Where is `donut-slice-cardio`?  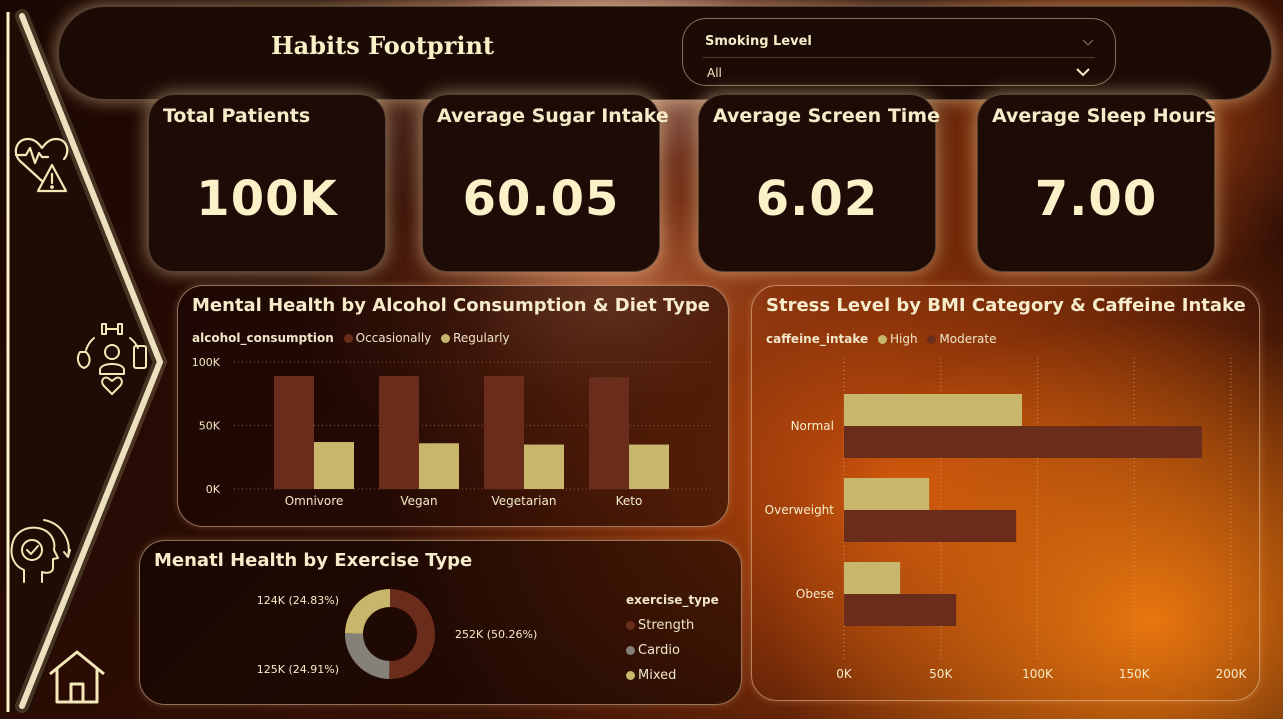
donut-slice-cardio is located at coordinates (367, 656).